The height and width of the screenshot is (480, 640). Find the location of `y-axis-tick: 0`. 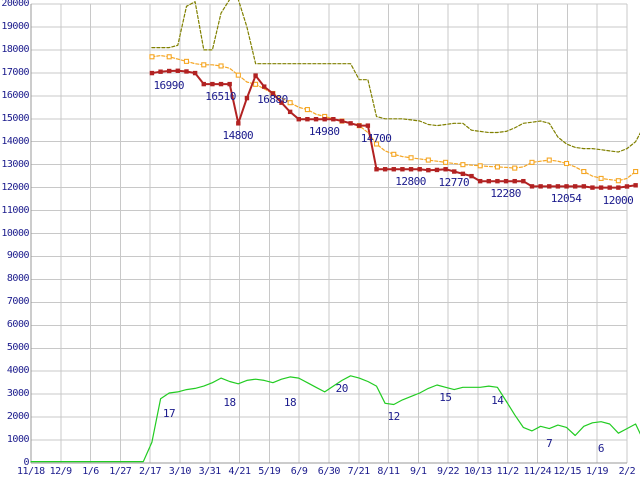

y-axis-tick: 0 is located at coordinates (26, 462).